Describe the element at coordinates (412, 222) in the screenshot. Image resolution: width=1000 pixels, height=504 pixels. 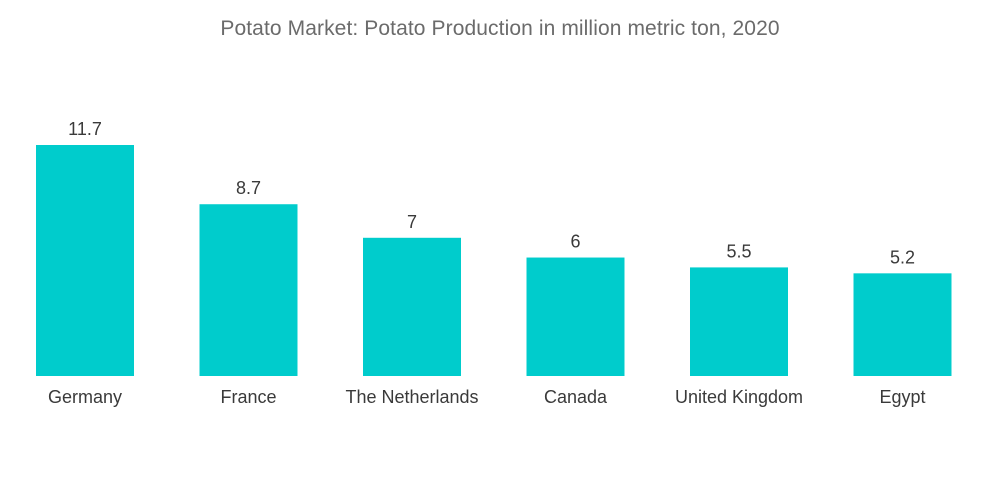
I see `data-label-the-netherlands: 7` at that location.